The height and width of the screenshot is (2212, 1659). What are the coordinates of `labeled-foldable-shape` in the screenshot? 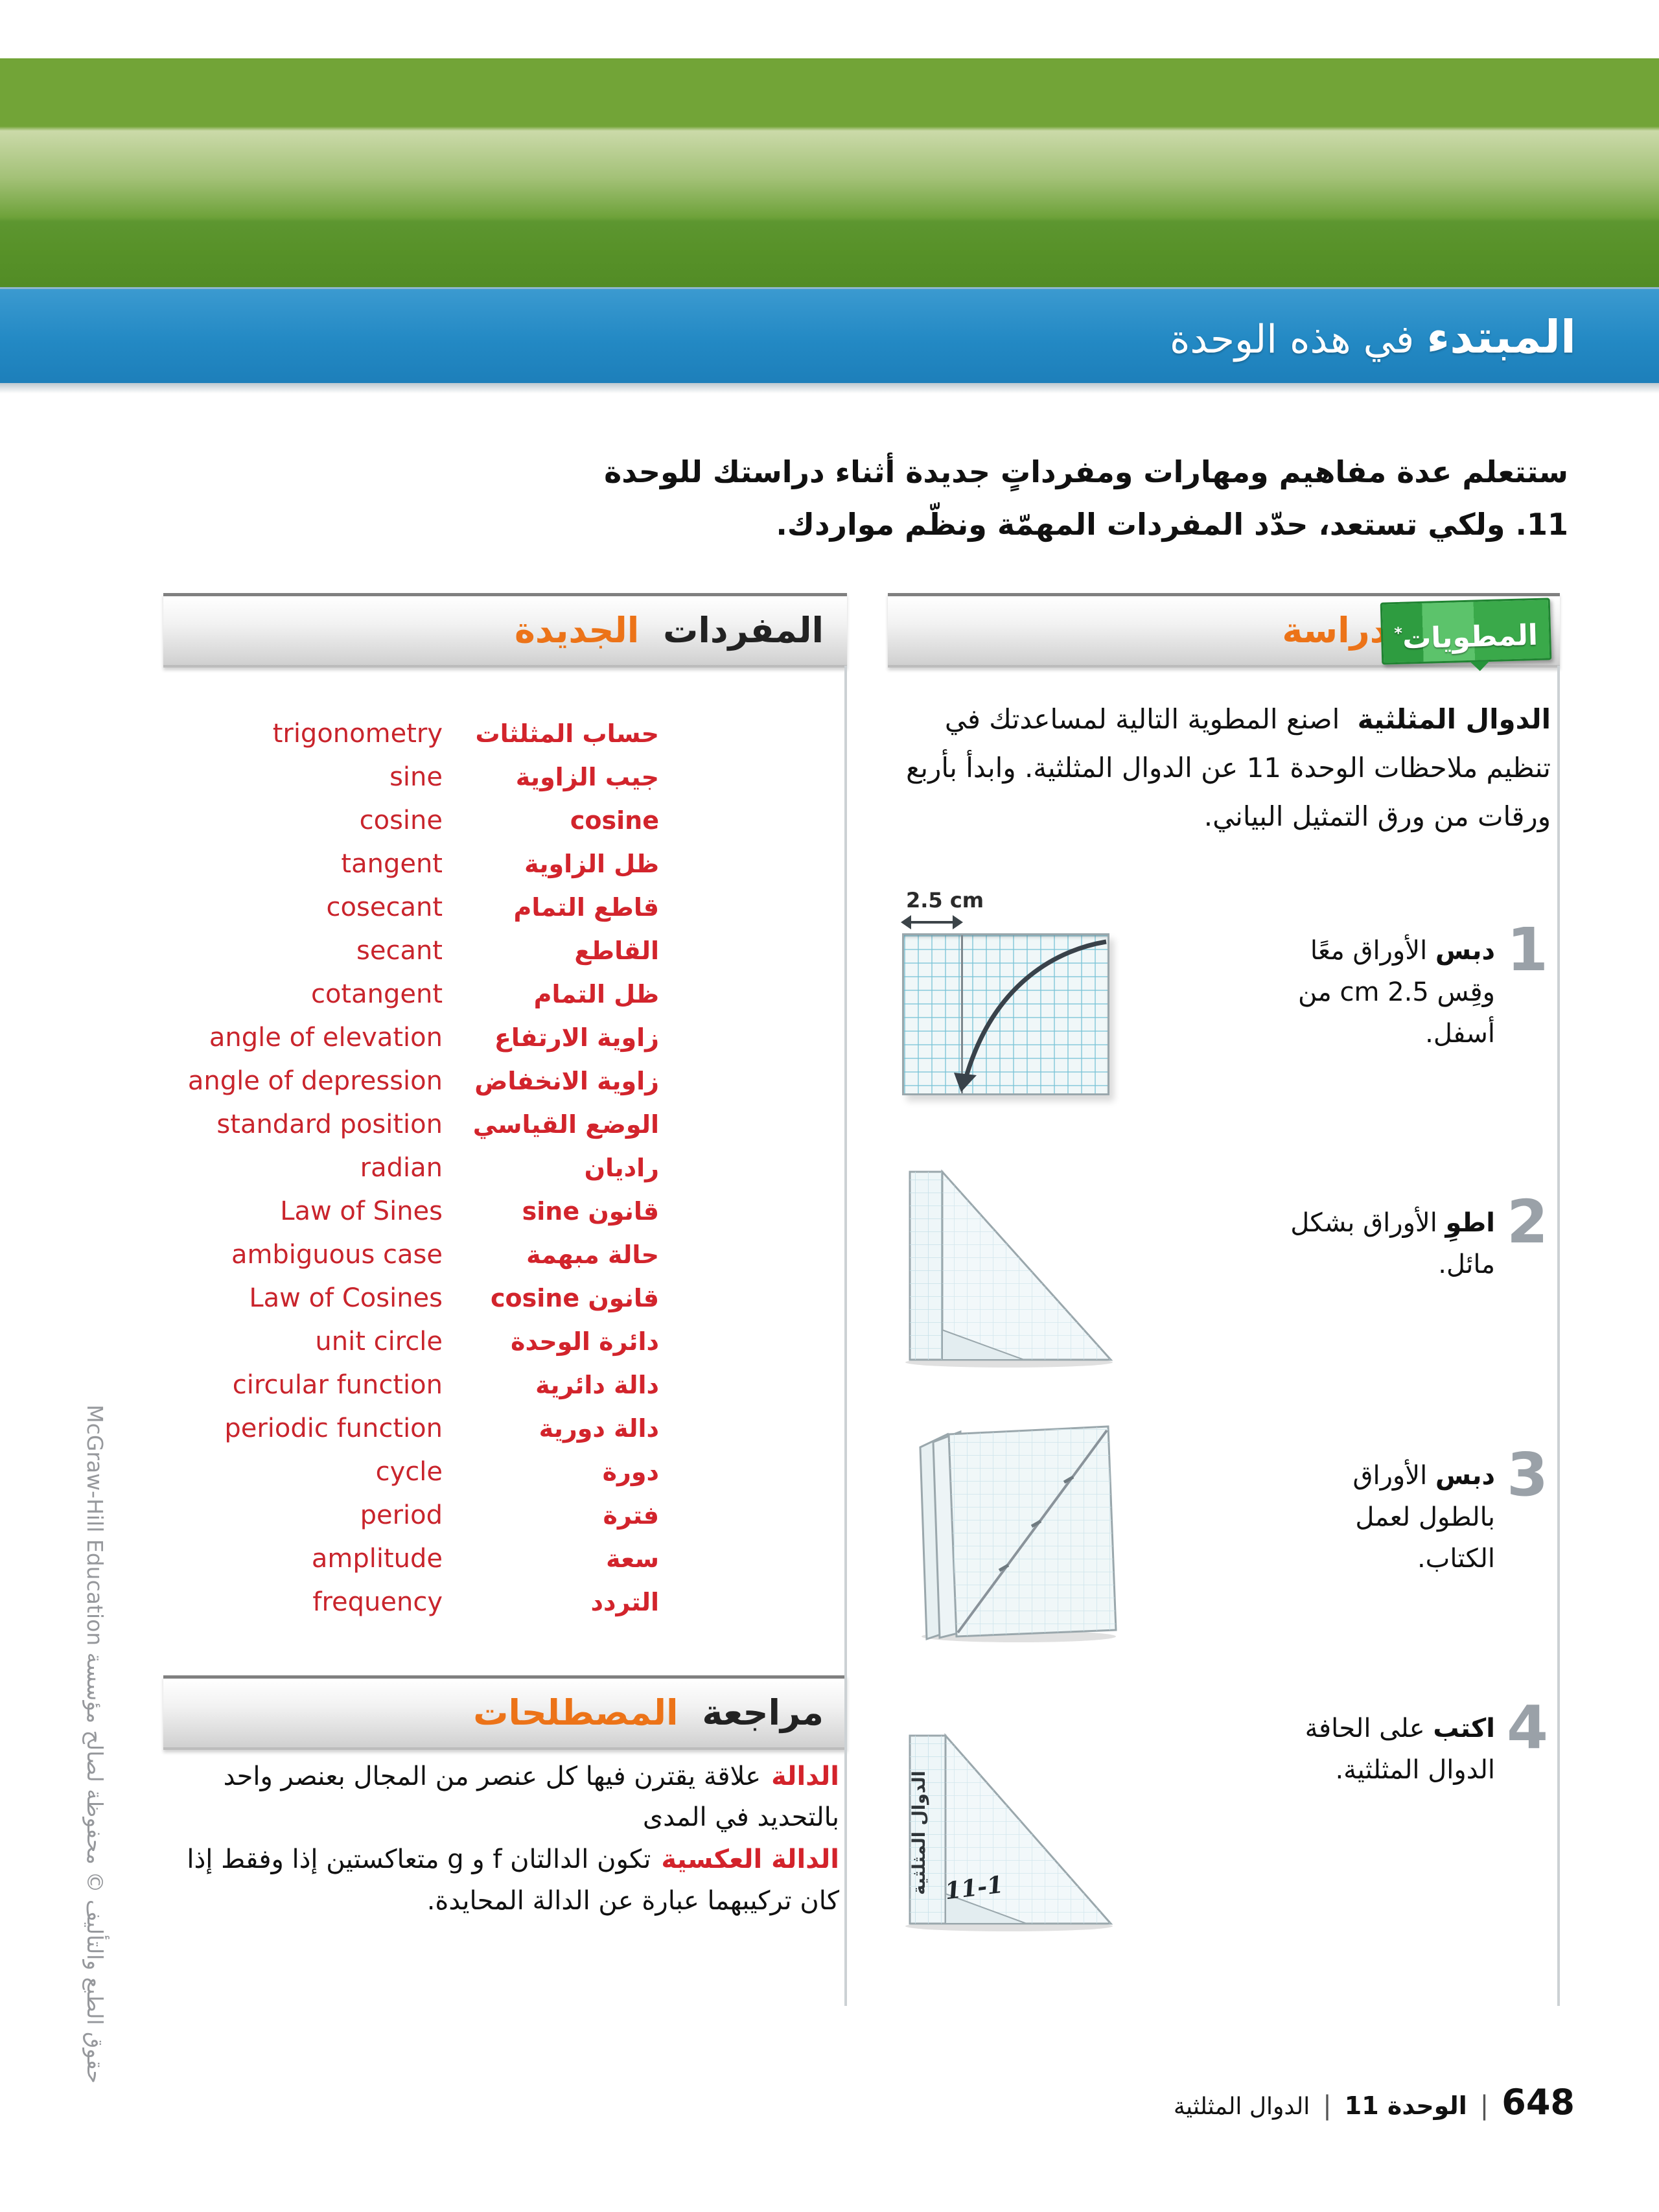 It's located at (1009, 1832).